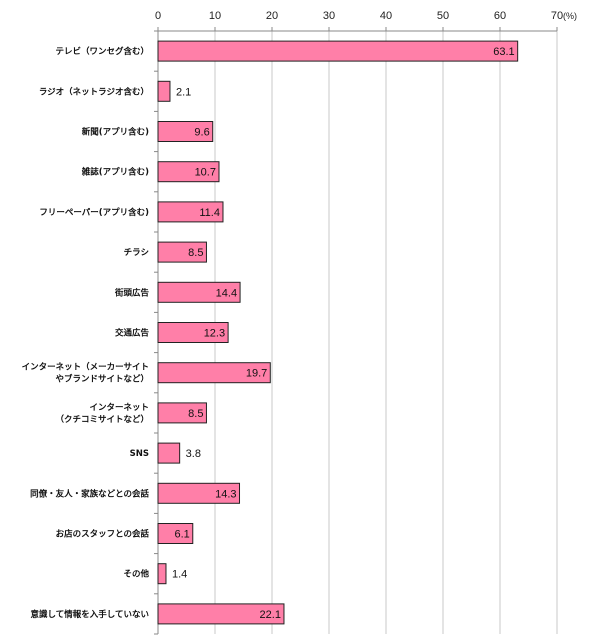 This screenshot has height=644, width=590. I want to click on category-label: 交通広告, so click(132, 333).